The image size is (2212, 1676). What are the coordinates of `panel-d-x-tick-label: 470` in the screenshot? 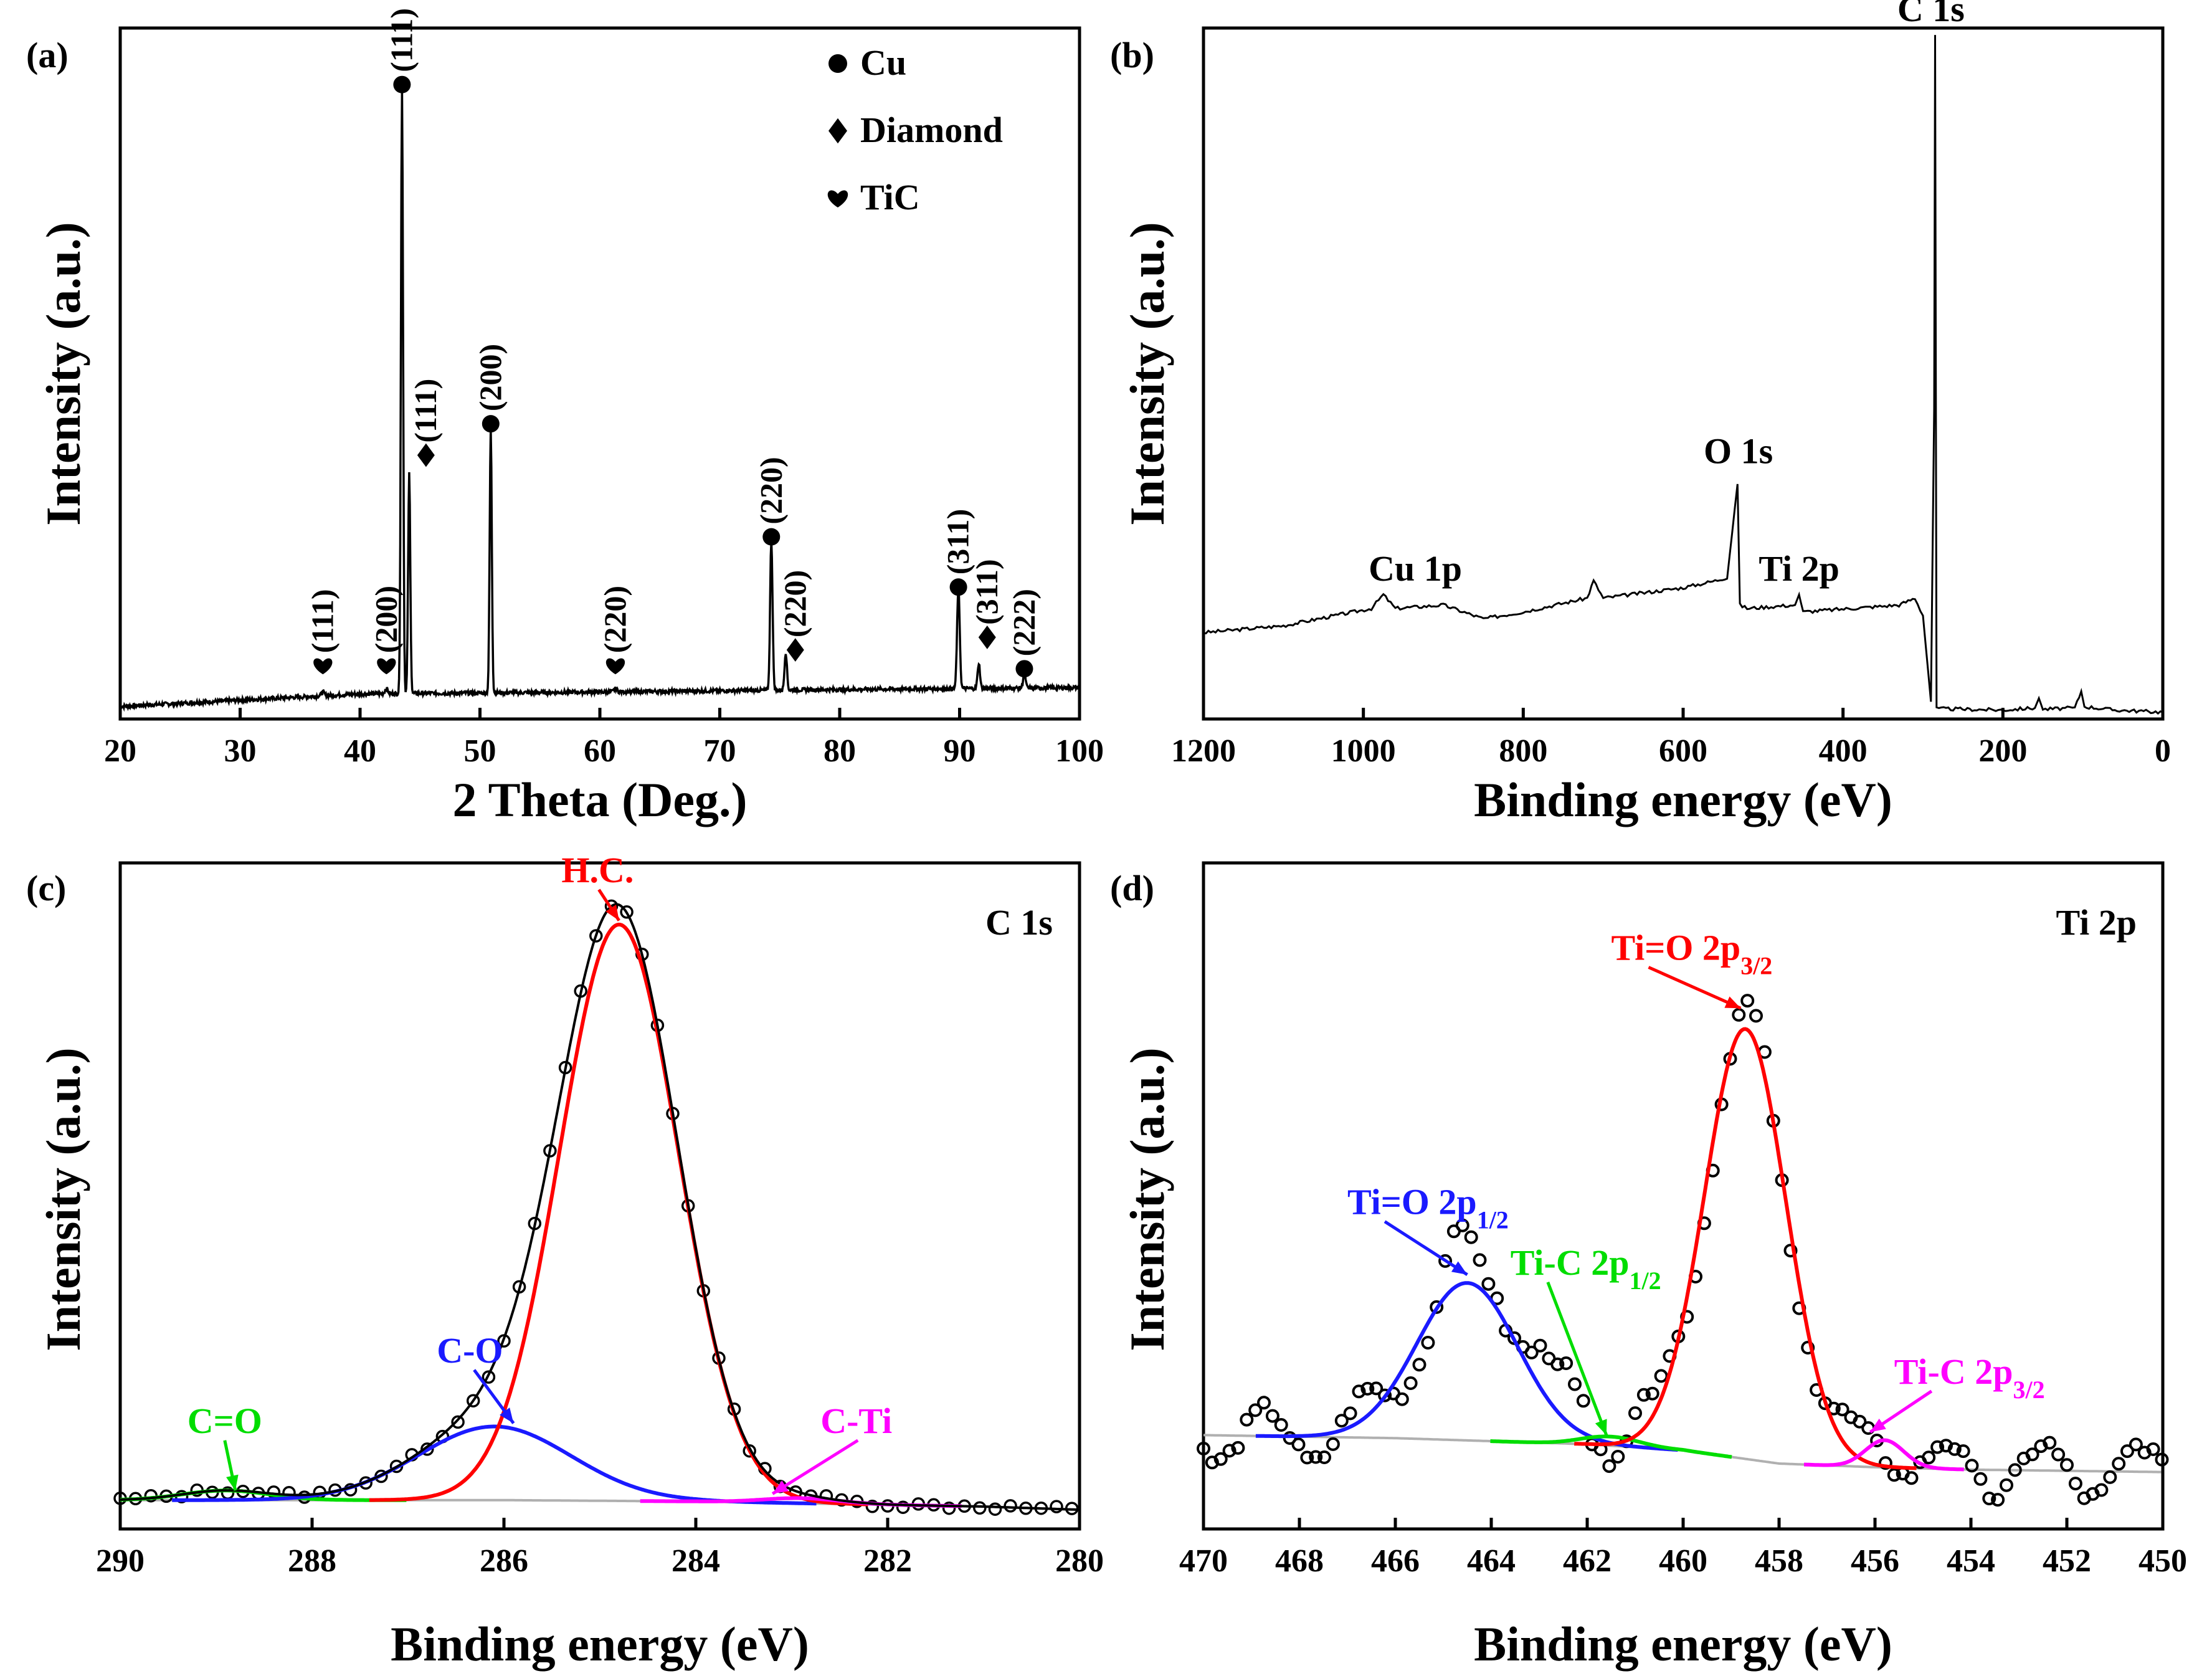 It's located at (1203, 1561).